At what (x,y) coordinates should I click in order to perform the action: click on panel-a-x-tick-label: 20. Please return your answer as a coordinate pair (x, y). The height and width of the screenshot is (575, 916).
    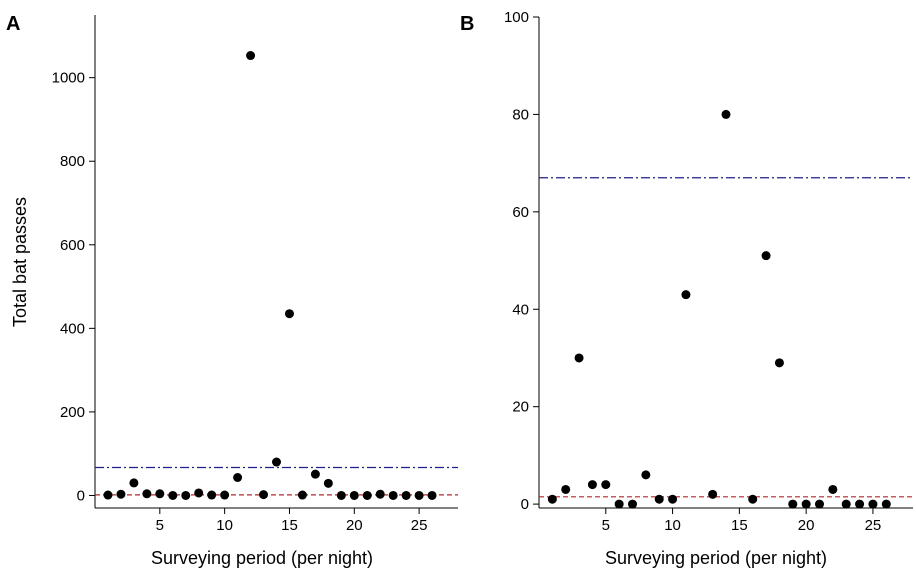
    Looking at the image, I should click on (354, 525).